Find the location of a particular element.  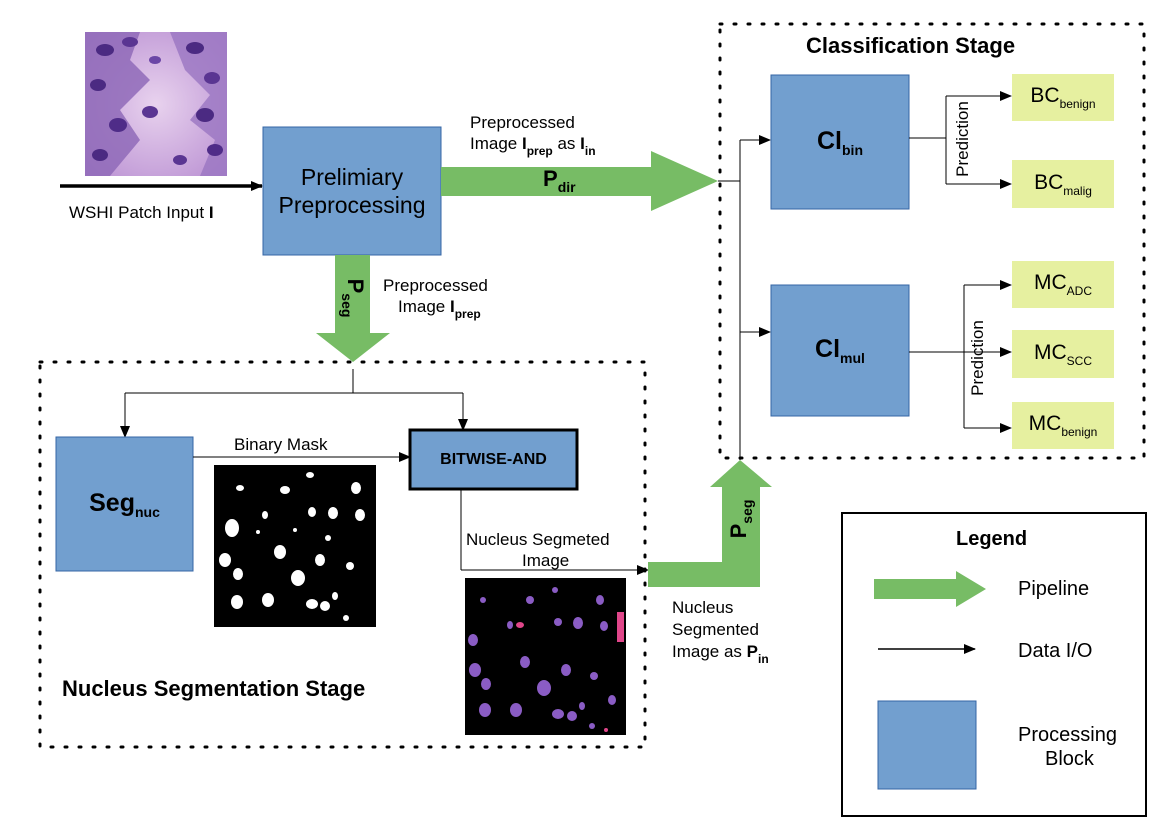

prediction-label-mul: Prediction is located at coordinates (977, 358).